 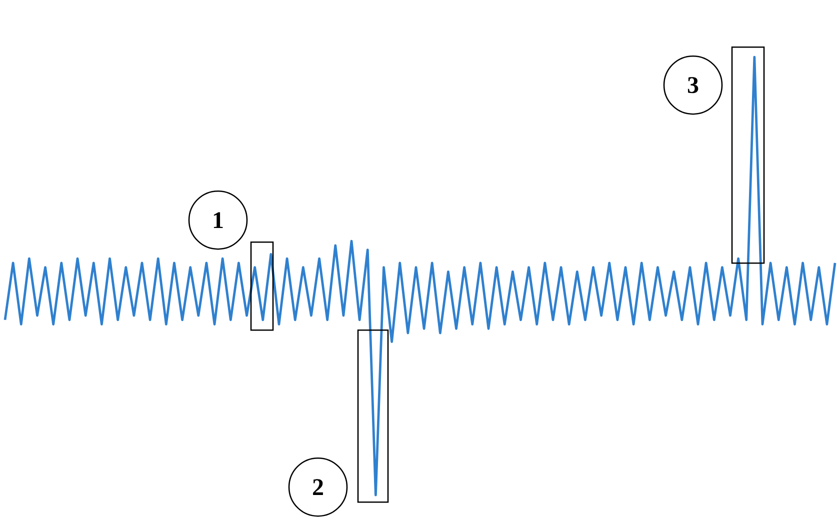 I want to click on annotation: 3, so click(x=693, y=85).